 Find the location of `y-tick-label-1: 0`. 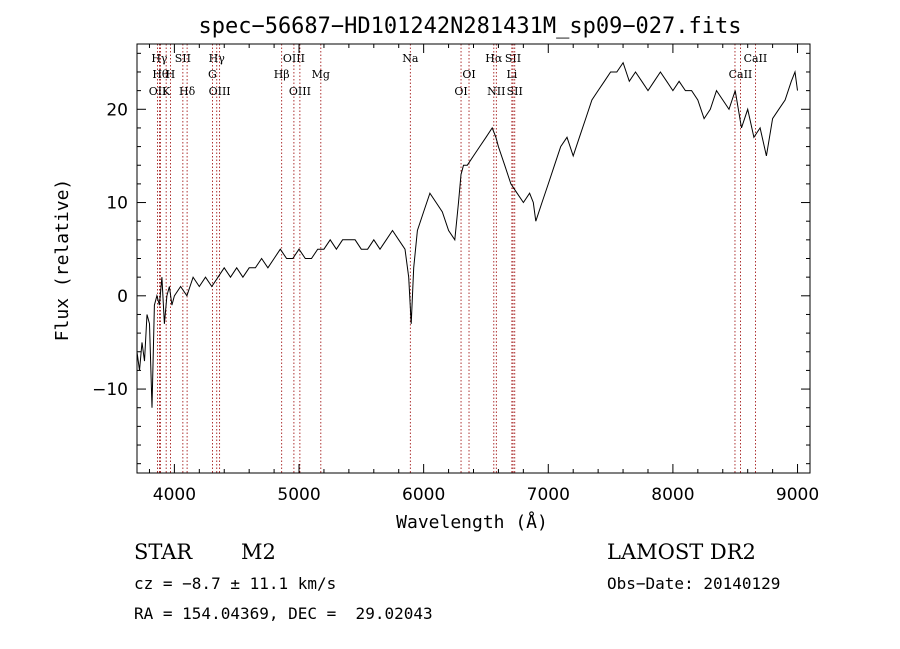

y-tick-label-1: 0 is located at coordinates (122, 297).